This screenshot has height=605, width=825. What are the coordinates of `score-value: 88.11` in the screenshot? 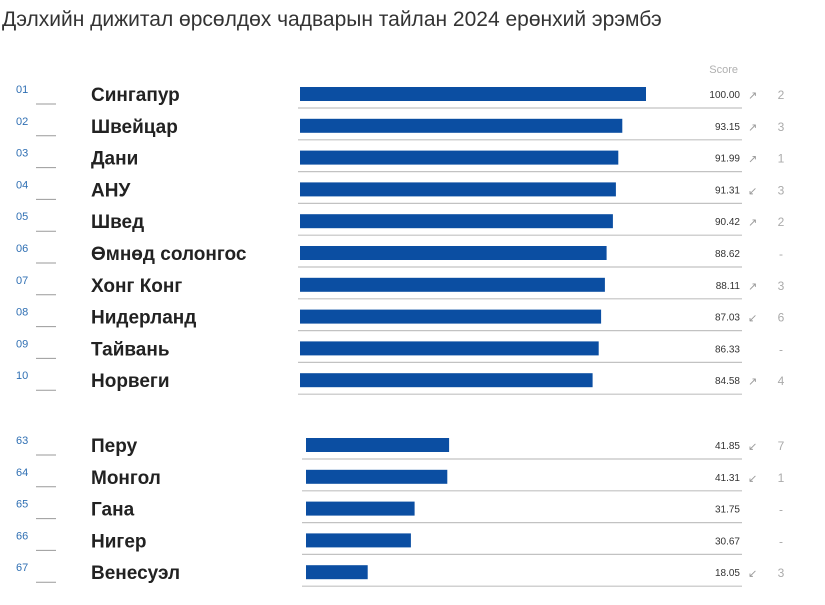 It's located at (728, 286).